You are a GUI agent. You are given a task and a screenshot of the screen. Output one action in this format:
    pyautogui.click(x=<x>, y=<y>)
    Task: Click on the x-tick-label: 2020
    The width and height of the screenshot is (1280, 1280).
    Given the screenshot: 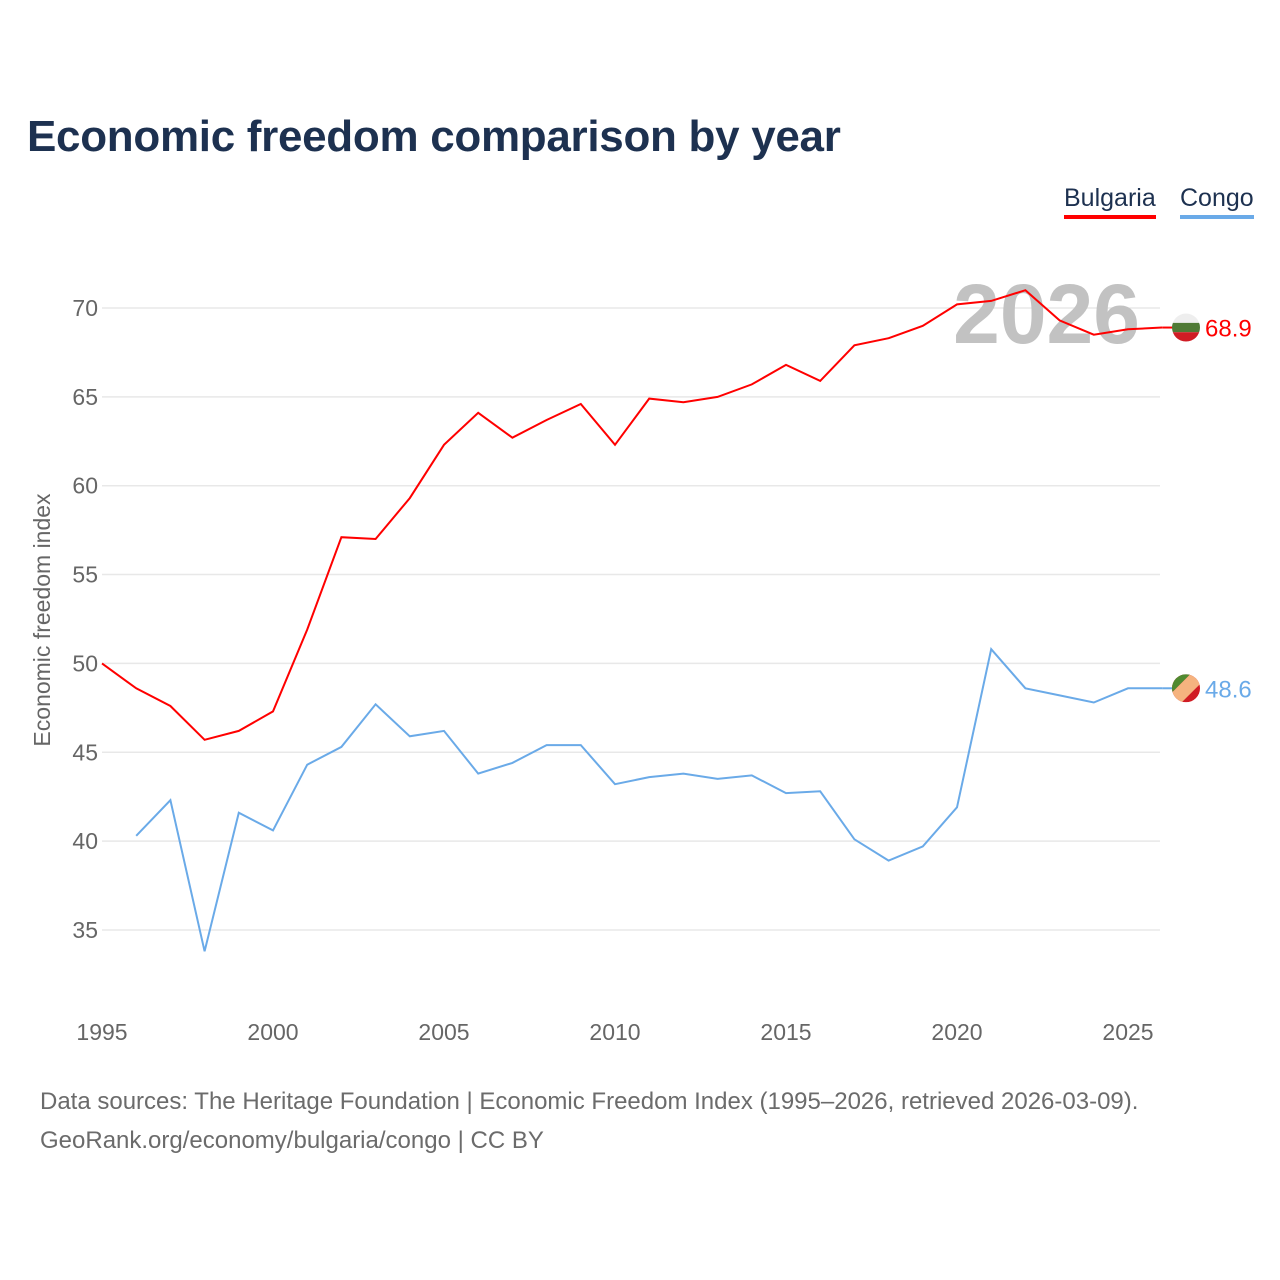 What is the action you would take?
    pyautogui.click(x=956, y=1032)
    